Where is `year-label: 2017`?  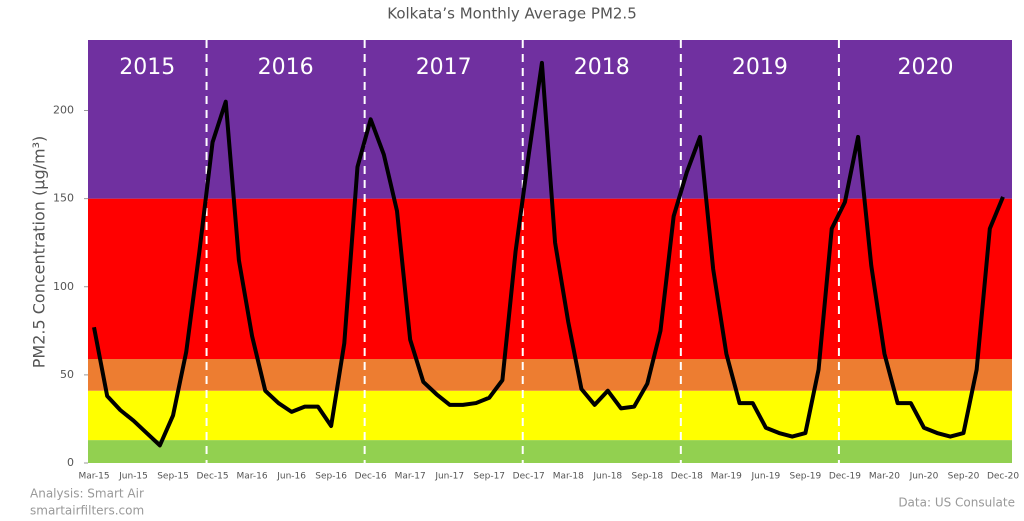
year-label: 2017 is located at coordinates (444, 67).